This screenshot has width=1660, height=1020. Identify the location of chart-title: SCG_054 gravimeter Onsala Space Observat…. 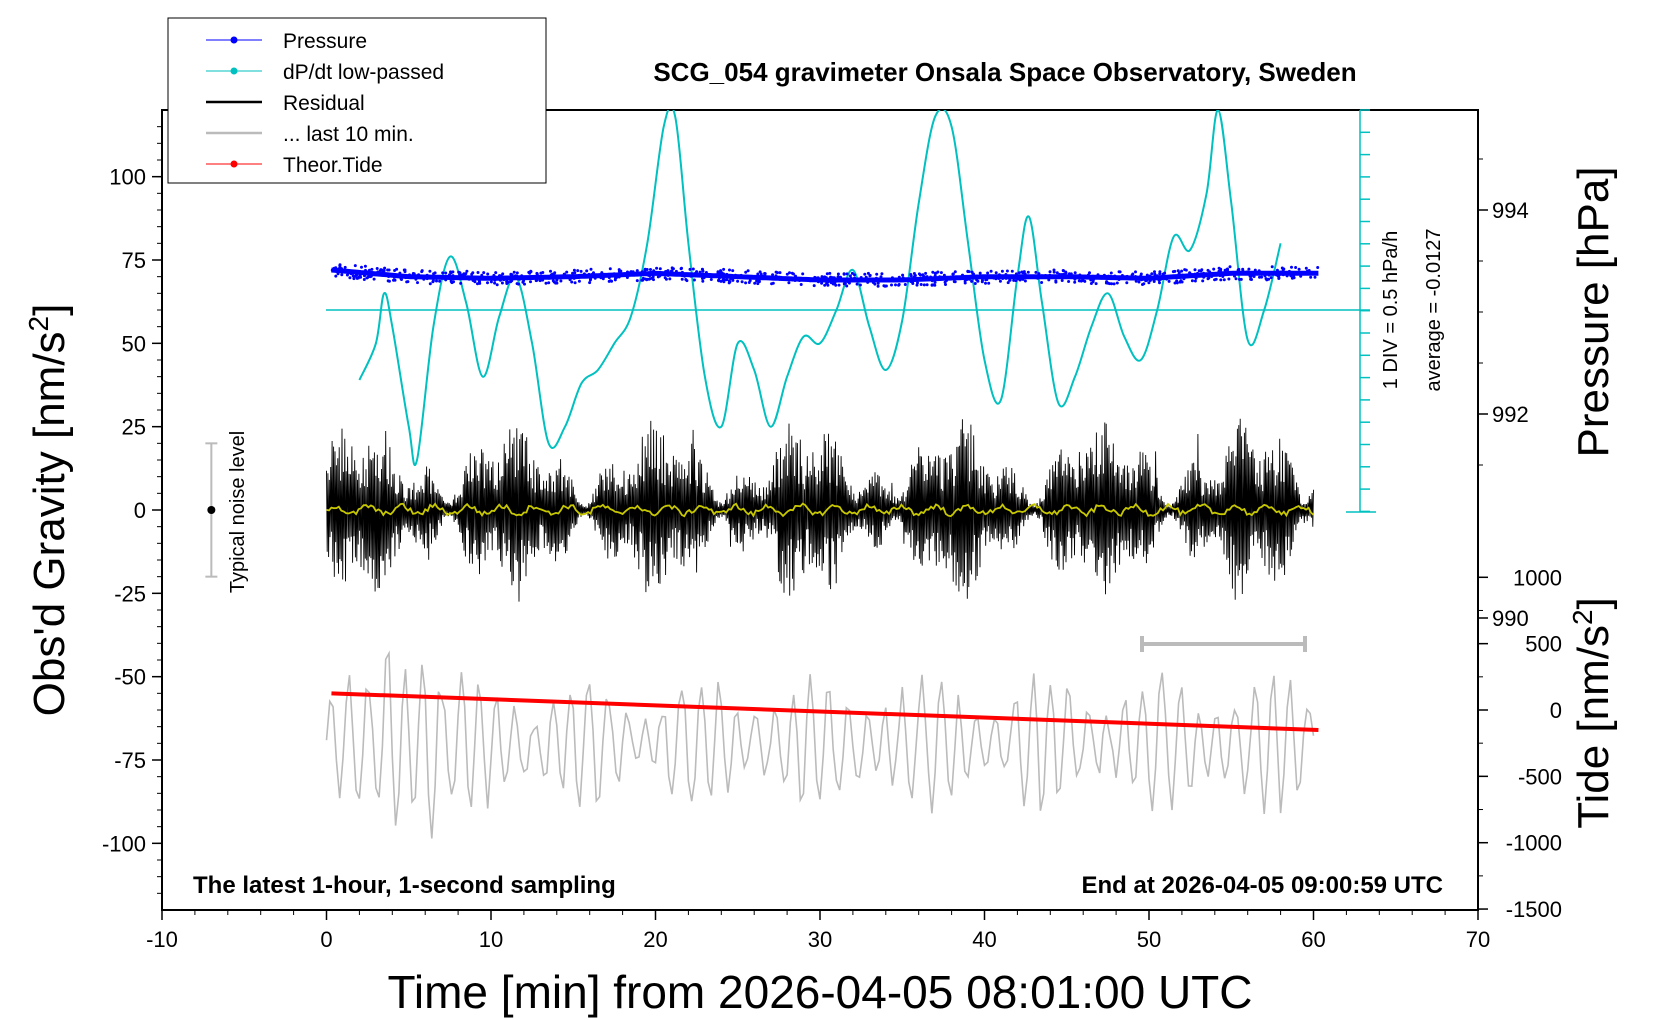
(1004, 72).